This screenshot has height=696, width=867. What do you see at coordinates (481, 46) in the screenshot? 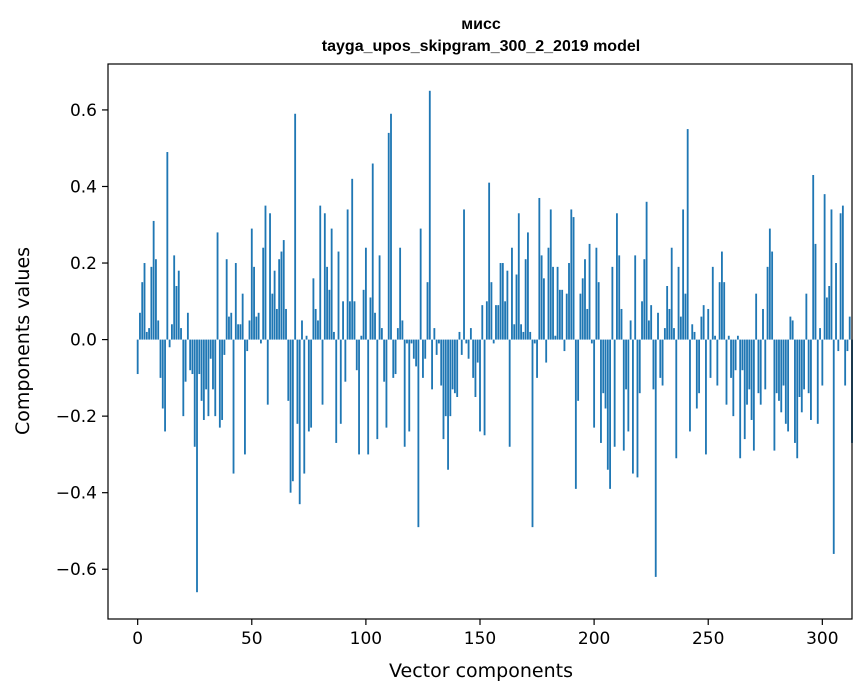
I see `chart-subtitle: tayga_upos_skipgram_300_2_2019 model` at bounding box center [481, 46].